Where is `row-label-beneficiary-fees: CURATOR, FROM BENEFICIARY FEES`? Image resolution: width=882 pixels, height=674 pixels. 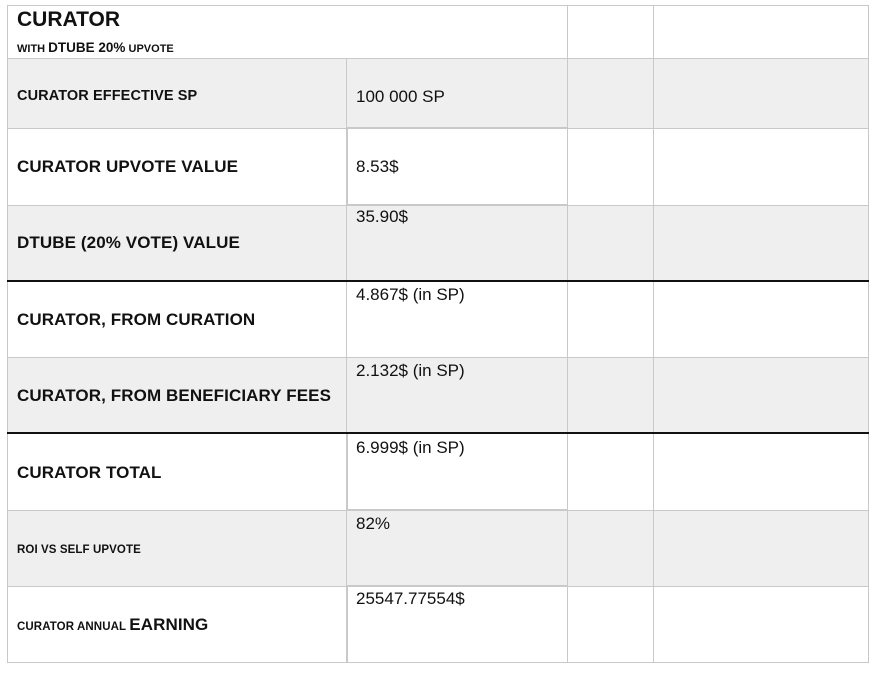 row-label-beneficiary-fees: CURATOR, FROM BENEFICIARY FEES is located at coordinates (174, 395).